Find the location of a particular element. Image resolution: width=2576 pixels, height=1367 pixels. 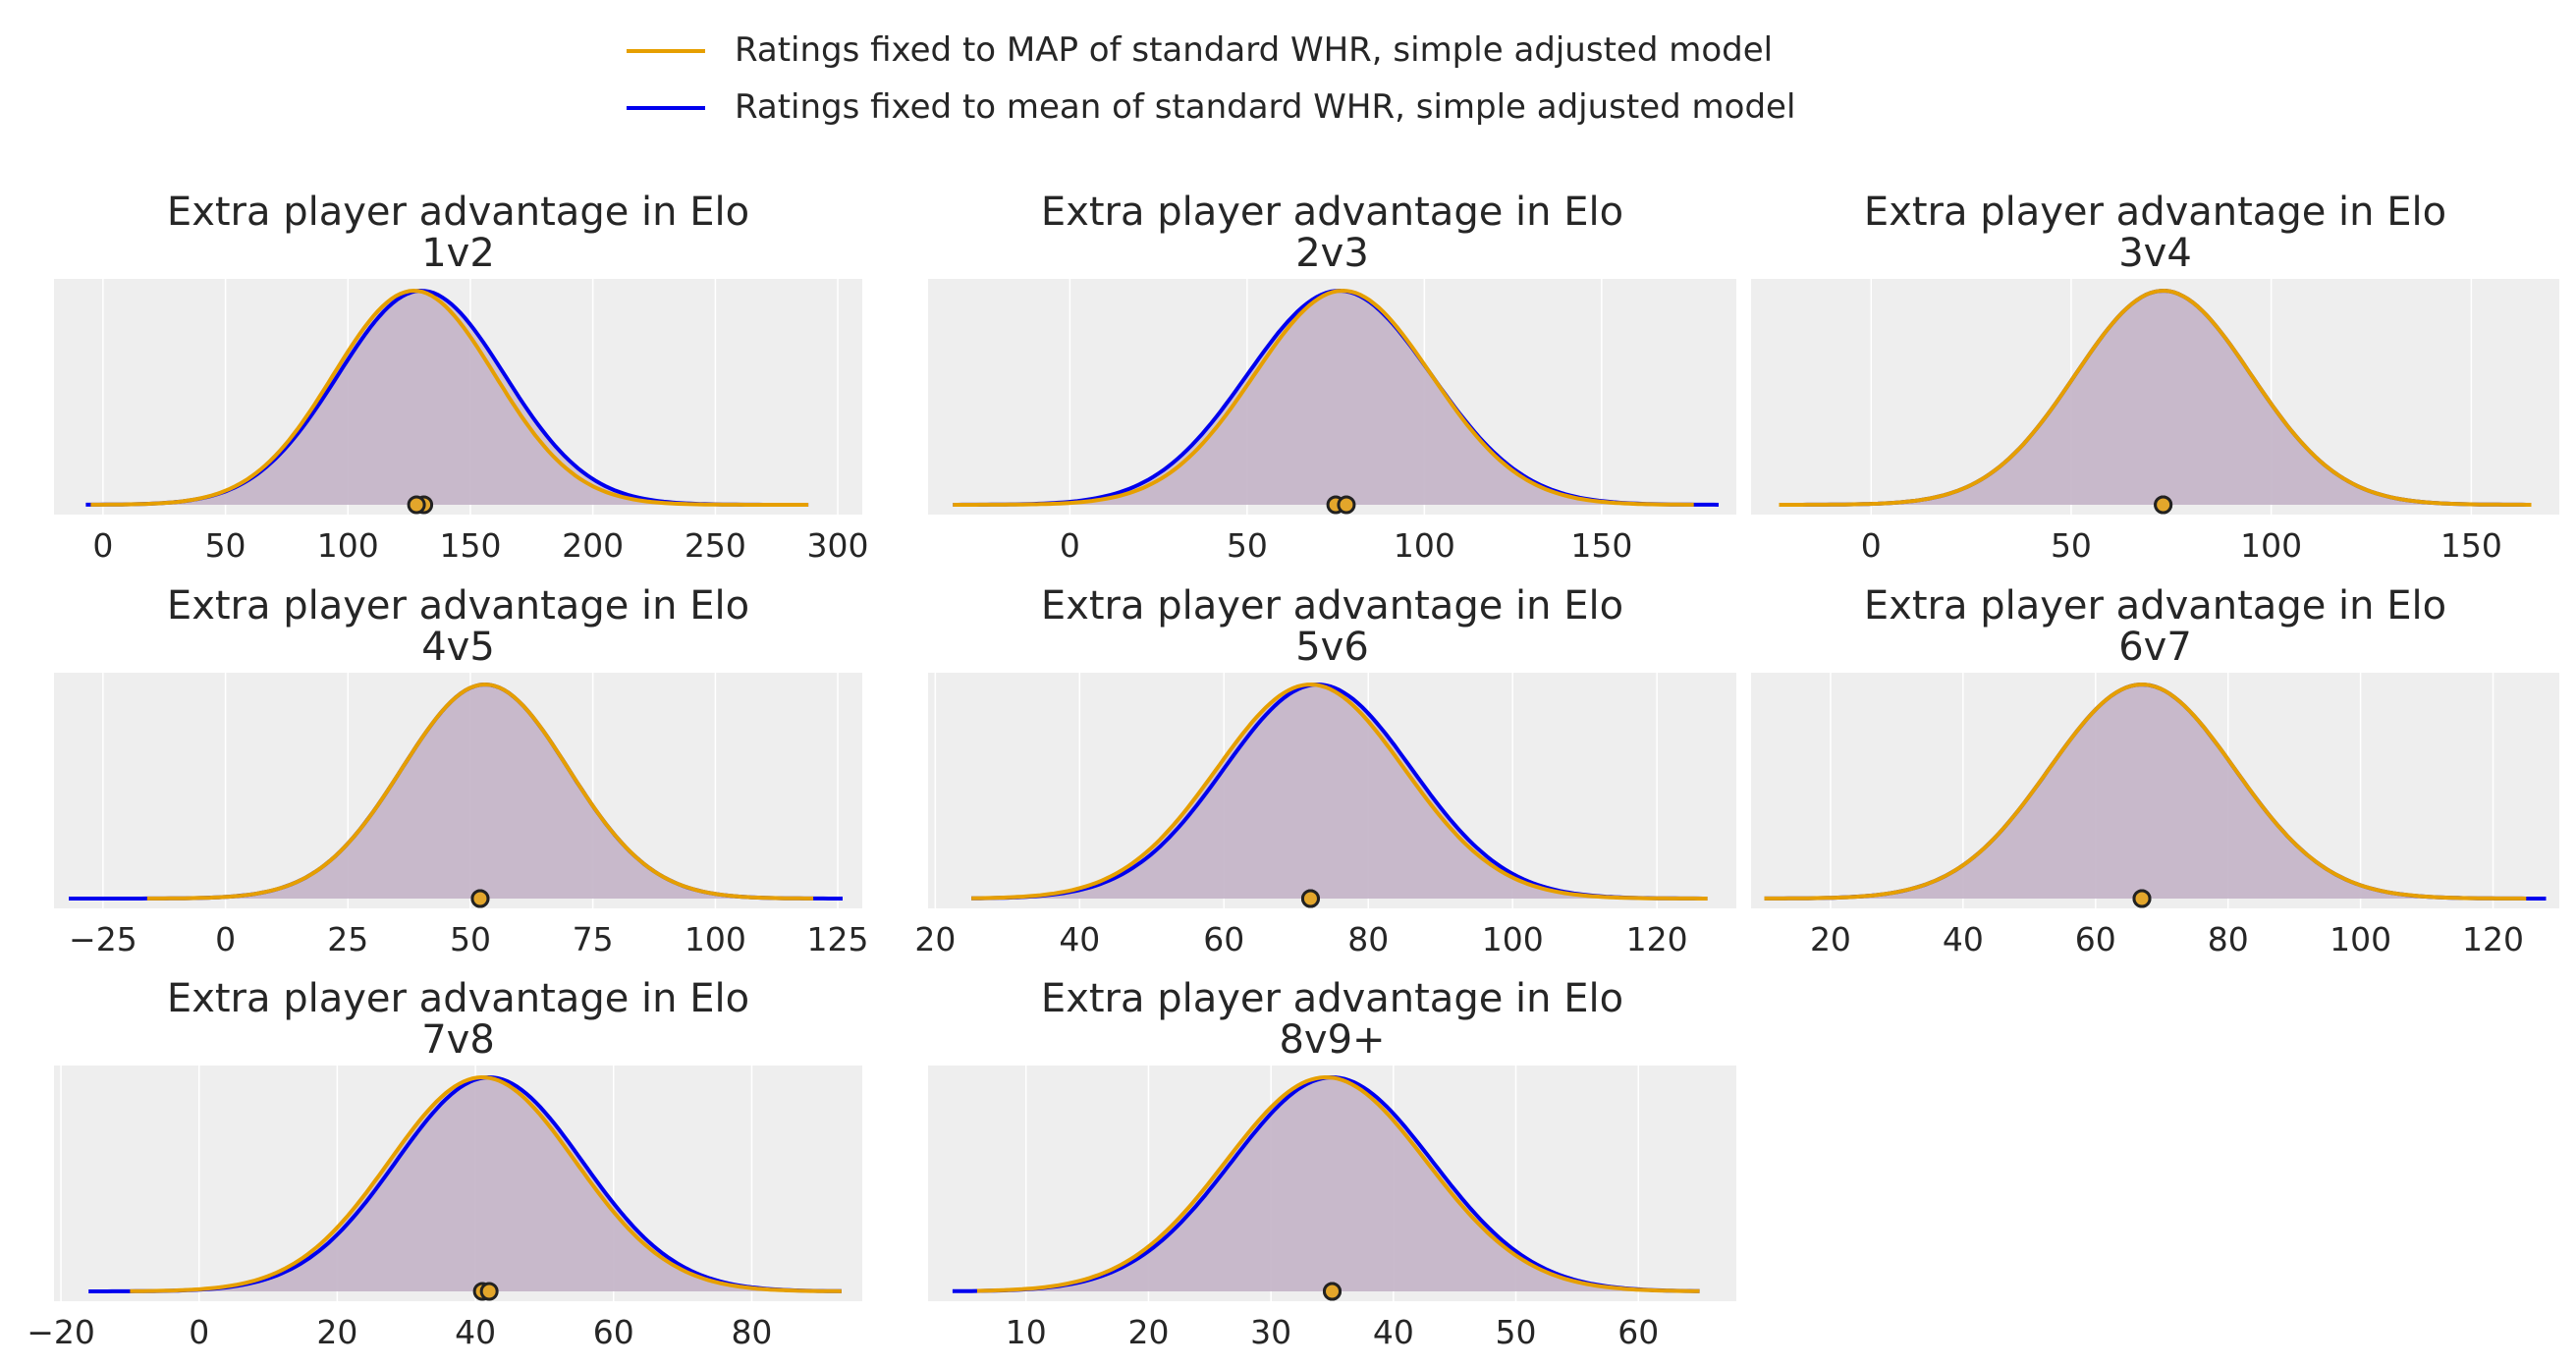

subplot-subtitle: 1v2 is located at coordinates (458, 253).